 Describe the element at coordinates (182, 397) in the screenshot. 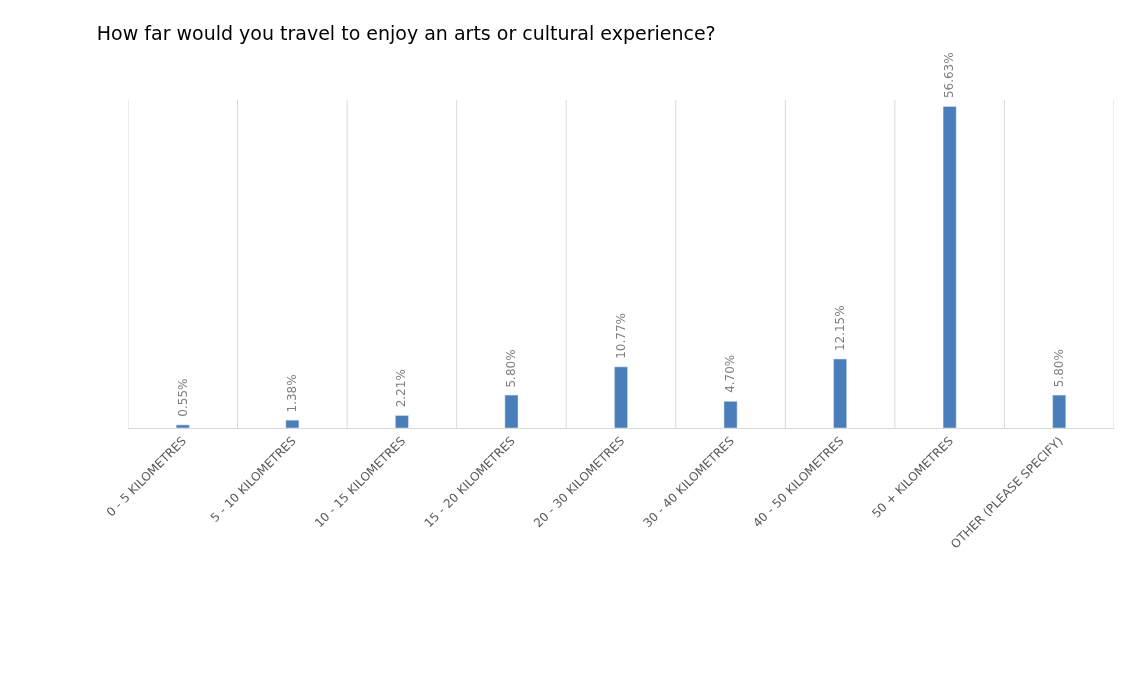

I see `data-label: 0.55%` at that location.